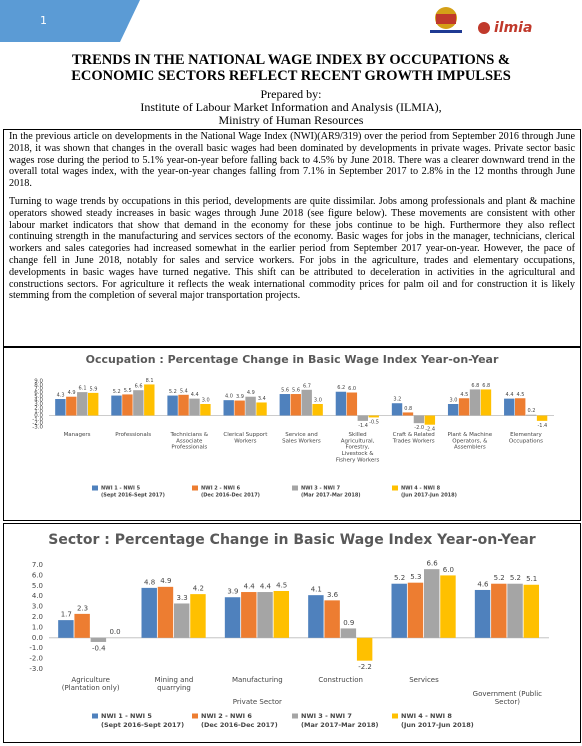 The width and height of the screenshot is (582, 746). Describe the element at coordinates (307, 386) in the screenshot. I see `value-label: 6.7` at that location.